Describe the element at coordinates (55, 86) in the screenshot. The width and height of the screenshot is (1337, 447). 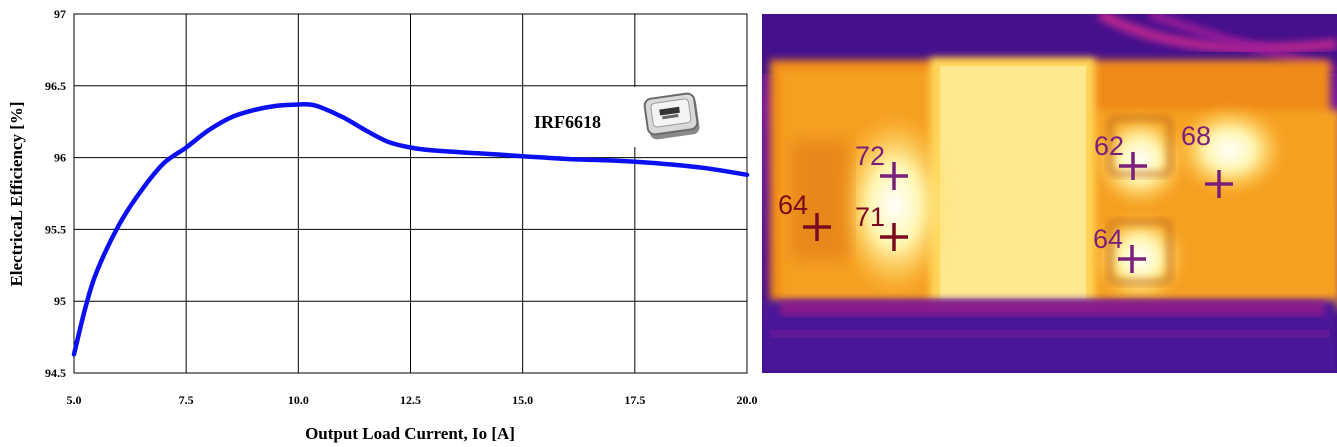
I see `y-tick-label: 96.5` at that location.